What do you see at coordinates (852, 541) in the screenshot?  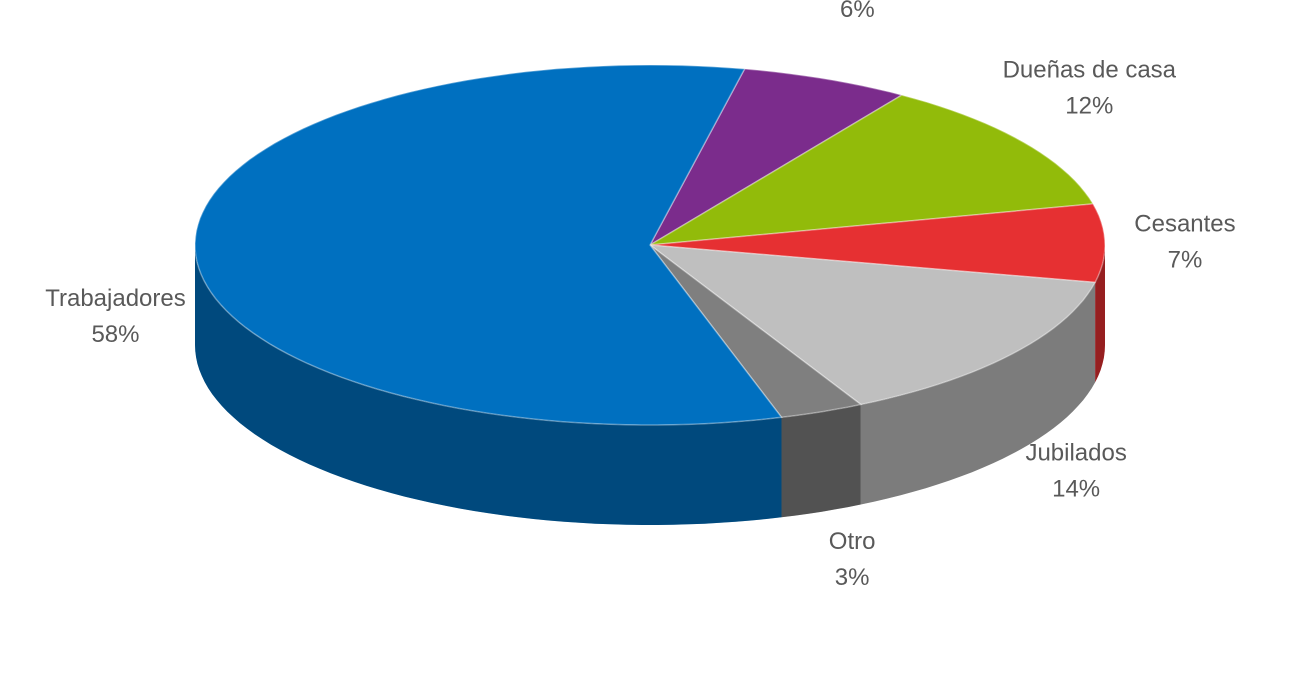 I see `category-label: Otro` at bounding box center [852, 541].